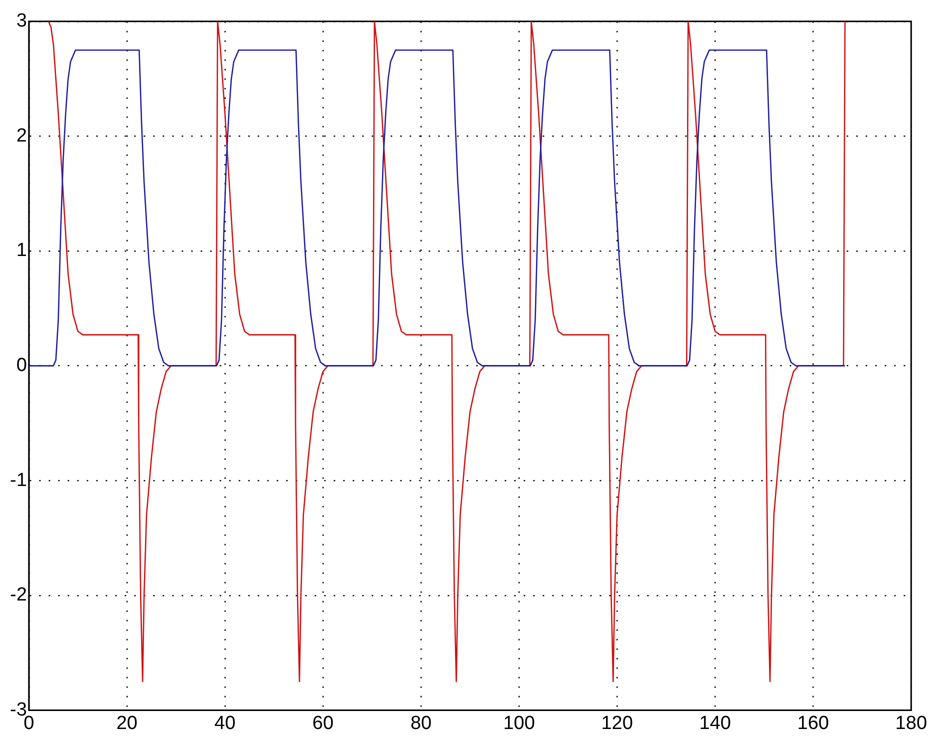 This screenshot has width=937, height=745. What do you see at coordinates (18, 595) in the screenshot?
I see `y-tick-label: -2` at bounding box center [18, 595].